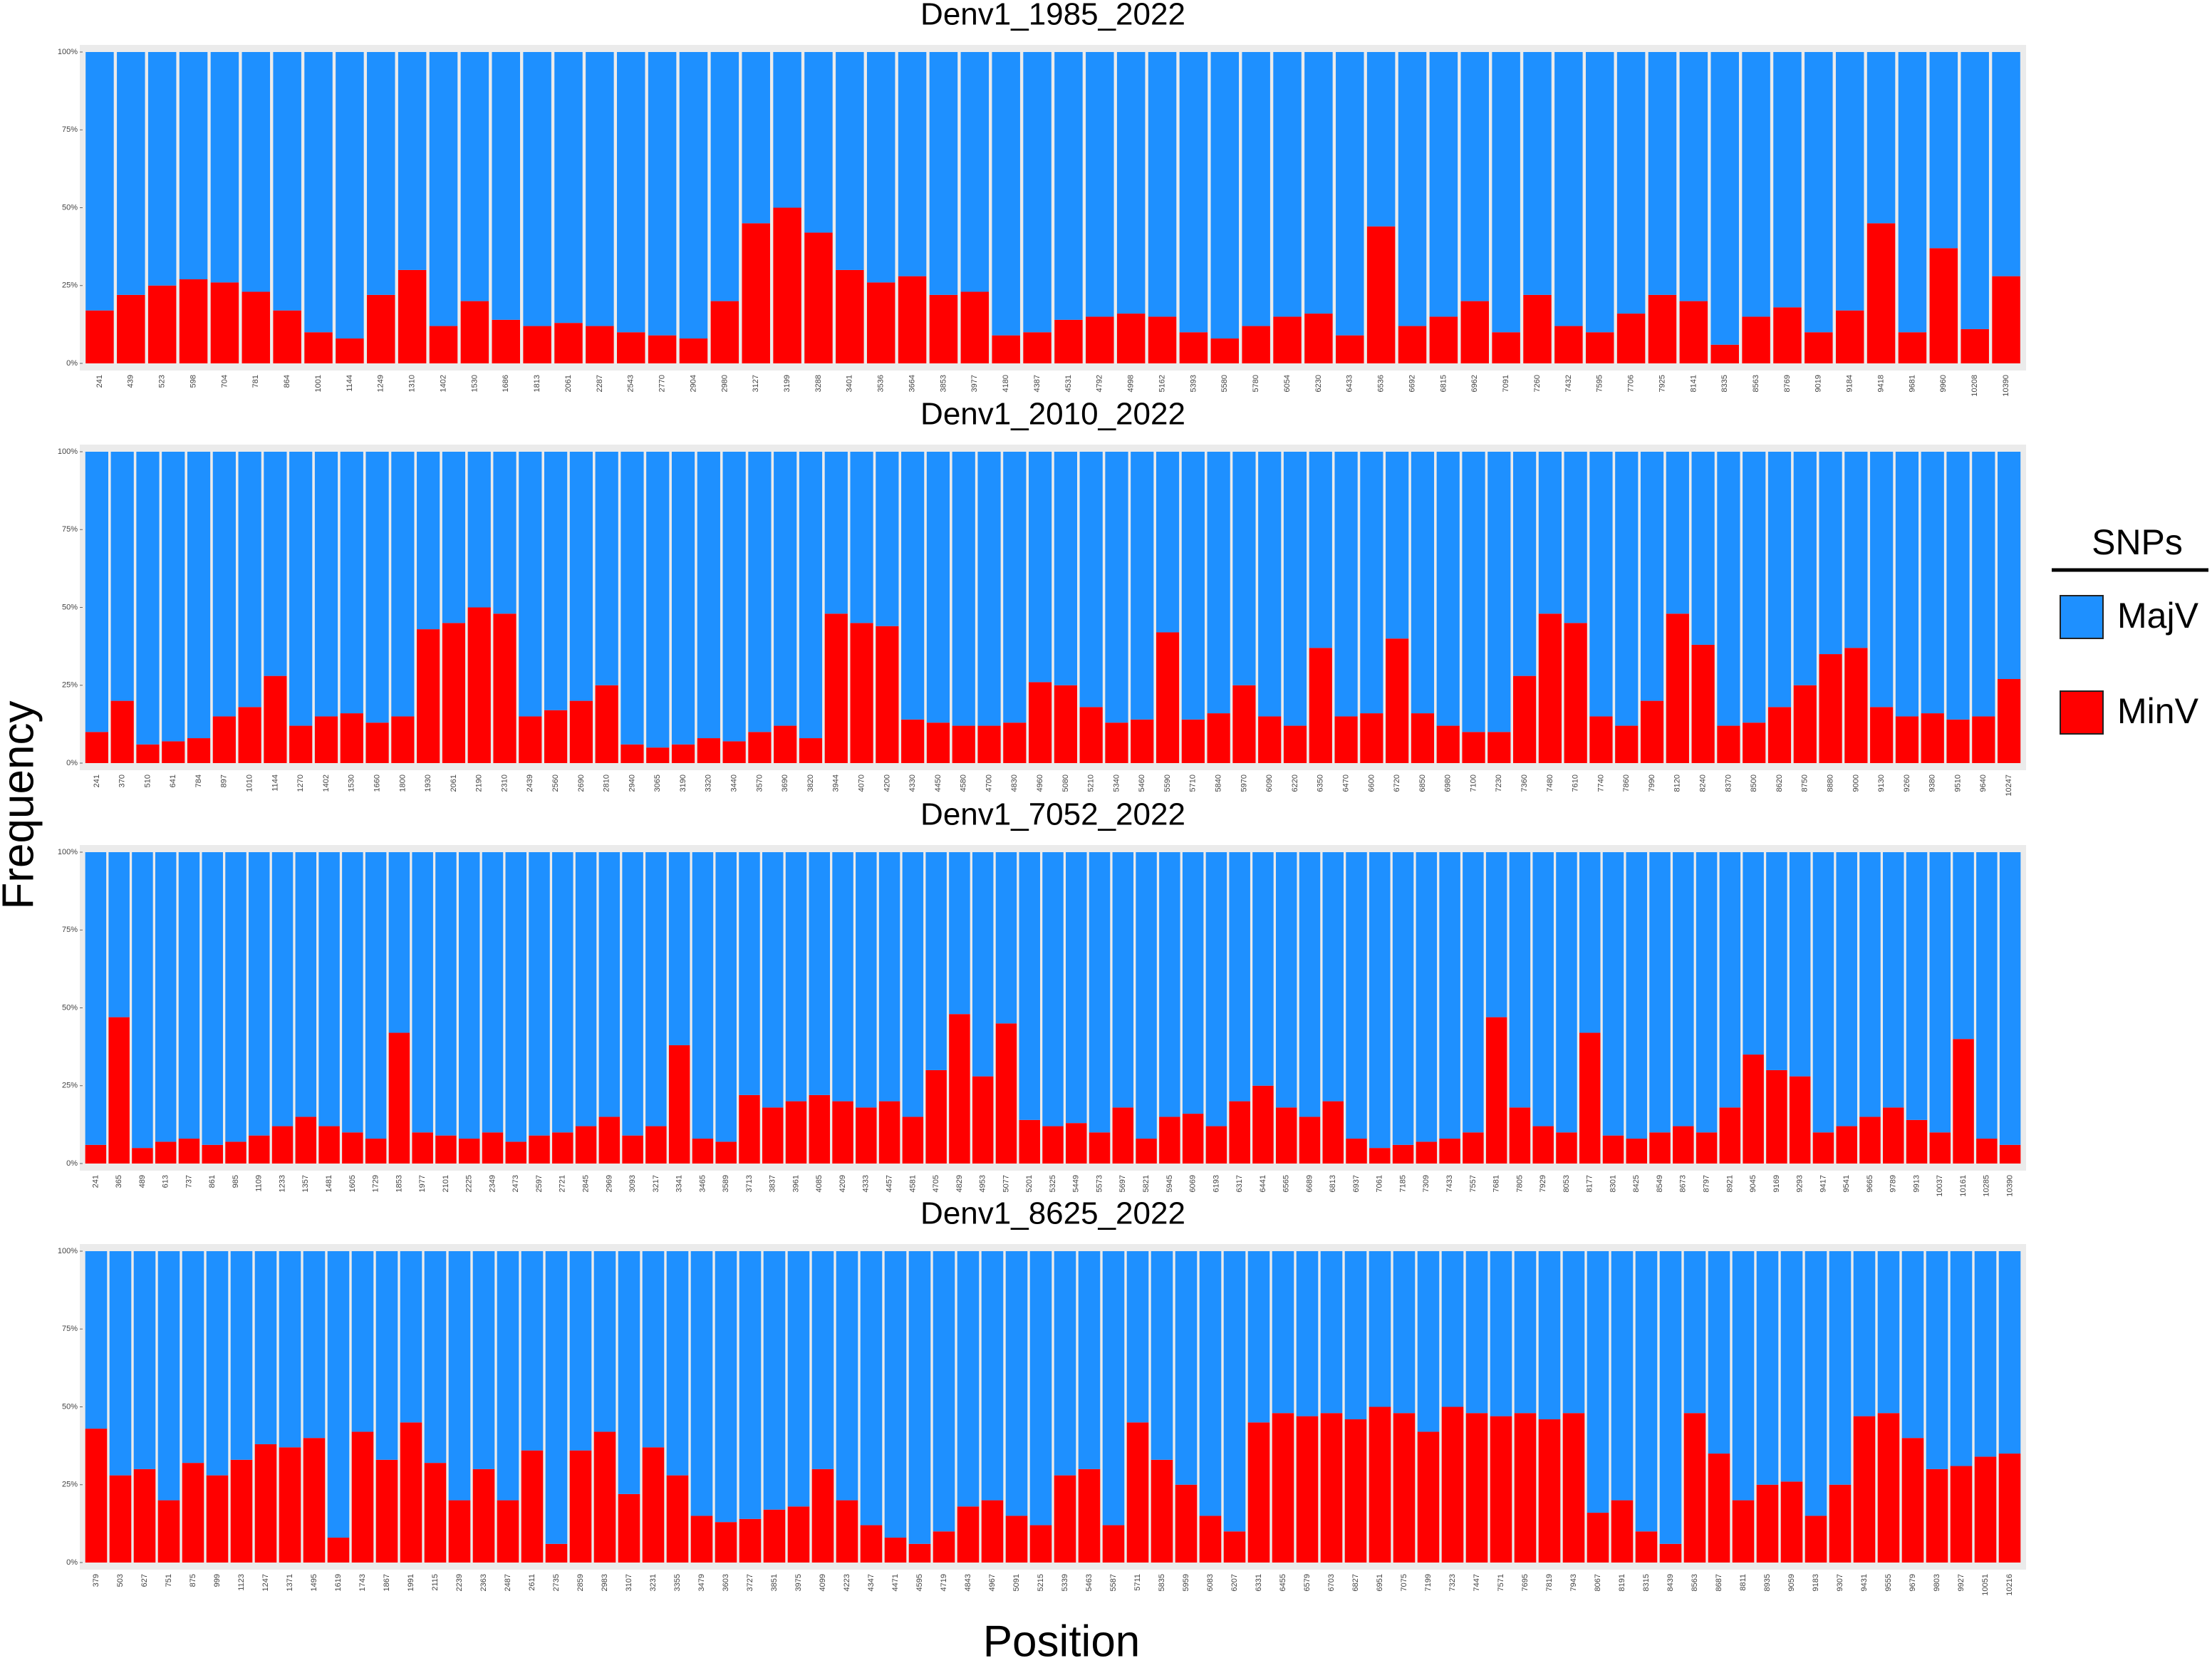 This screenshot has height=1663, width=2212. Describe the element at coordinates (1052, 414) in the screenshot. I see `panel-title: Denv1_2010_2022` at that location.